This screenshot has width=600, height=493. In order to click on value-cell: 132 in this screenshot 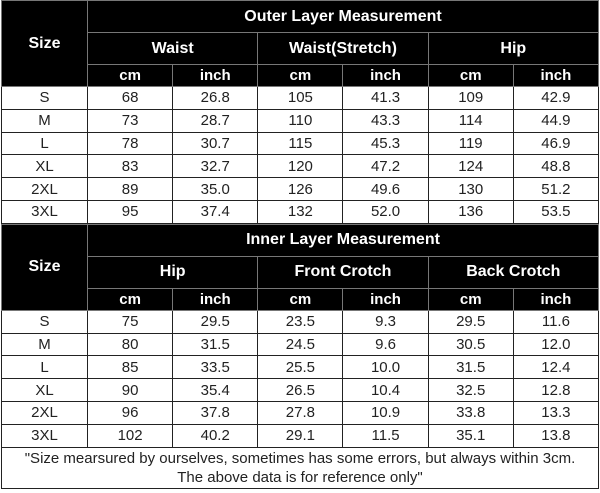, I will do `click(300, 211)`.